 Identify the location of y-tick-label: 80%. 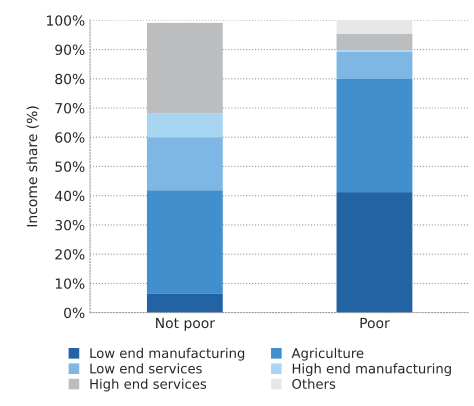
(69, 79).